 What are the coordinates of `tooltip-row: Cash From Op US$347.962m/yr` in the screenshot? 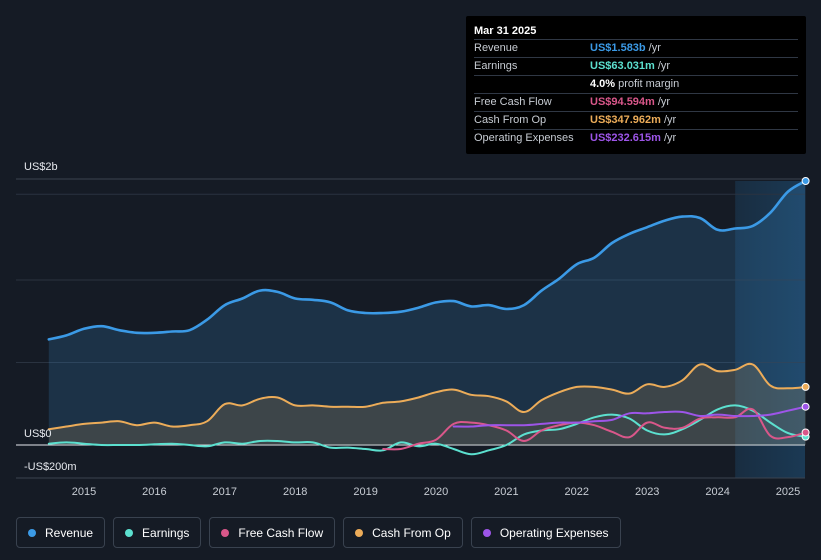 It's located at (636, 120).